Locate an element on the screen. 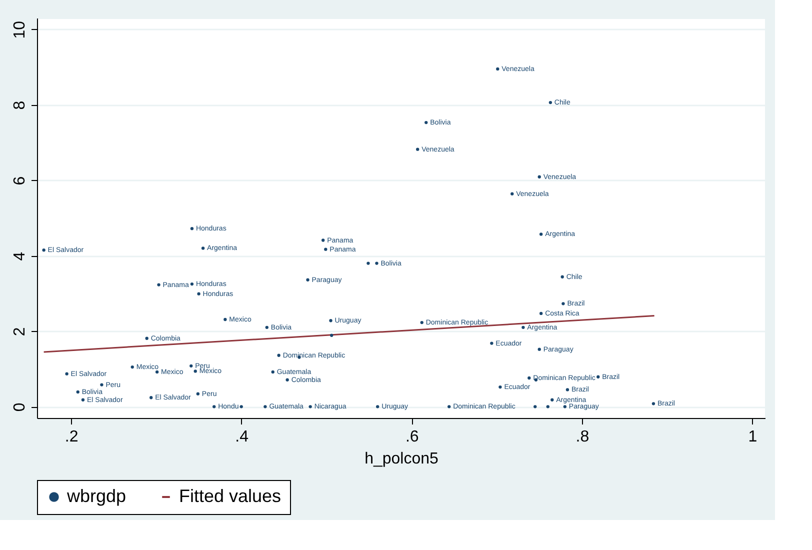 The width and height of the screenshot is (812, 550). legend-label: Fitted values is located at coordinates (230, 496).